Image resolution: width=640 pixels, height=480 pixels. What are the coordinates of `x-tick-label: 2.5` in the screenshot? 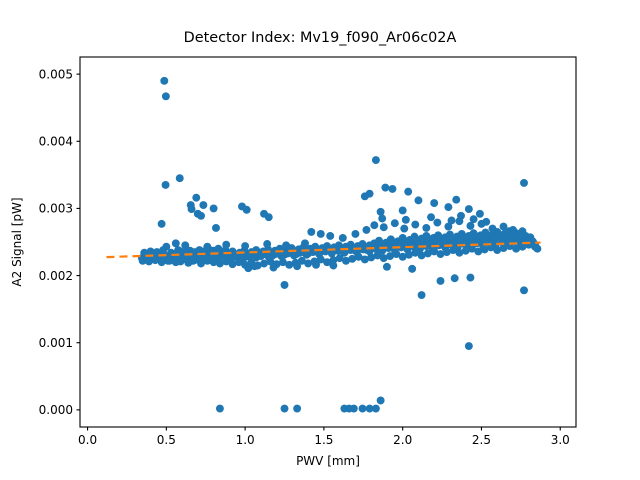 It's located at (481, 440).